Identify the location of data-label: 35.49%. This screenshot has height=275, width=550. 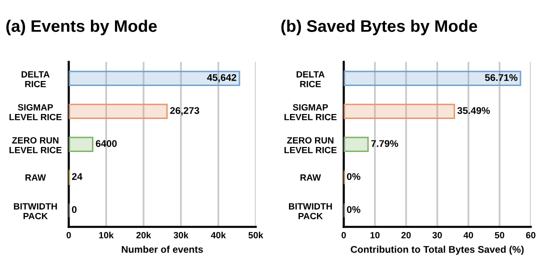
(473, 110).